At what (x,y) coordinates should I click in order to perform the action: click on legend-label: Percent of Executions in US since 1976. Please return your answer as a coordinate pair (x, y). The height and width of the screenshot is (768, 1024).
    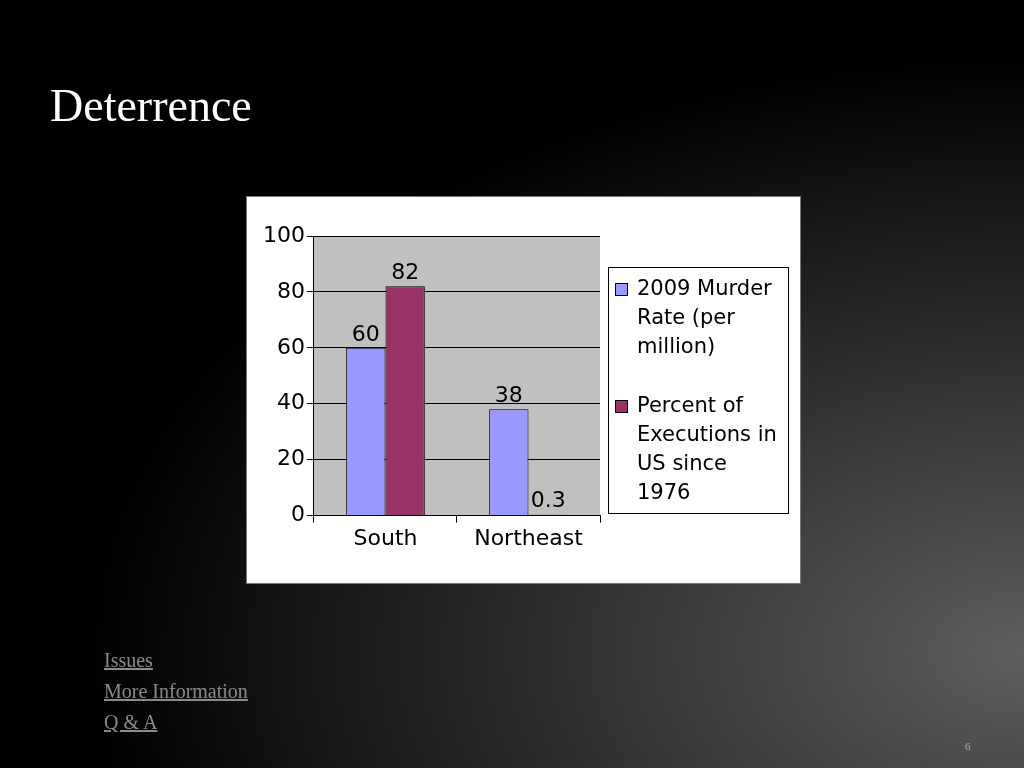
    Looking at the image, I should click on (707, 449).